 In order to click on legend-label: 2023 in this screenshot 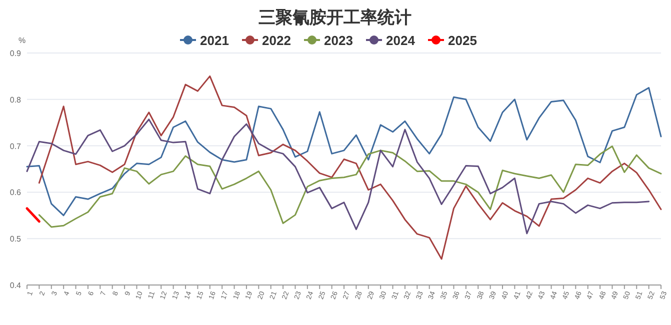, I will do `click(338, 40)`.